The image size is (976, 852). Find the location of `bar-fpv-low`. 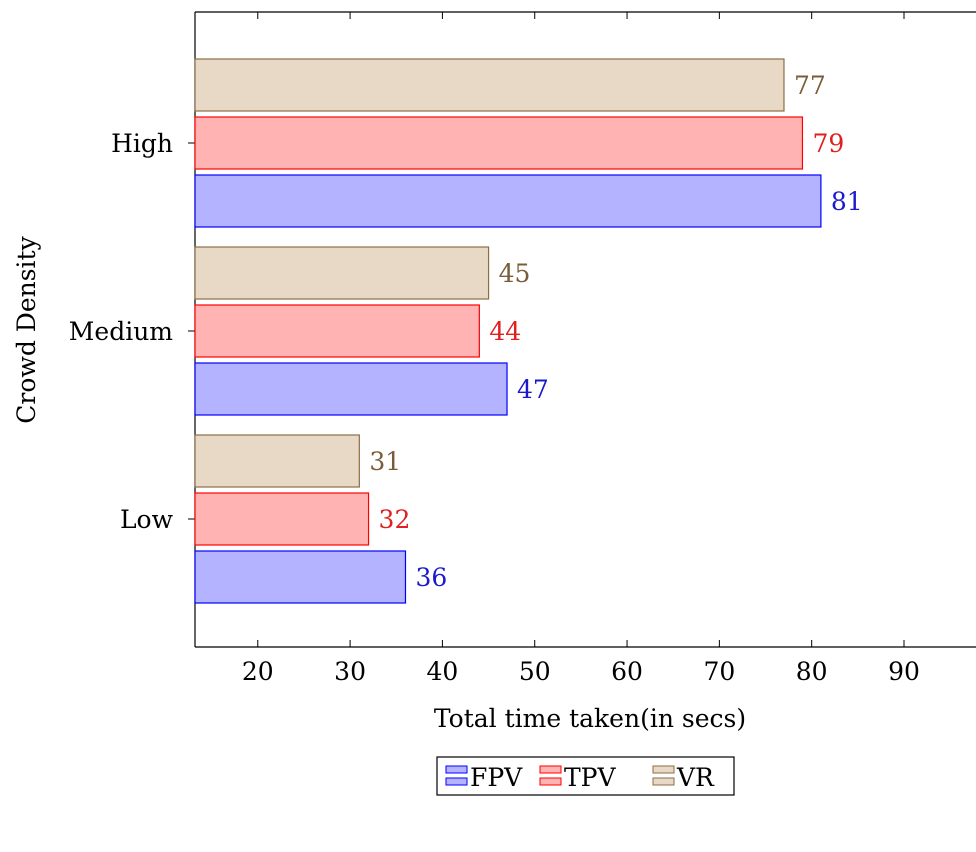

bar-fpv-low is located at coordinates (300, 577).